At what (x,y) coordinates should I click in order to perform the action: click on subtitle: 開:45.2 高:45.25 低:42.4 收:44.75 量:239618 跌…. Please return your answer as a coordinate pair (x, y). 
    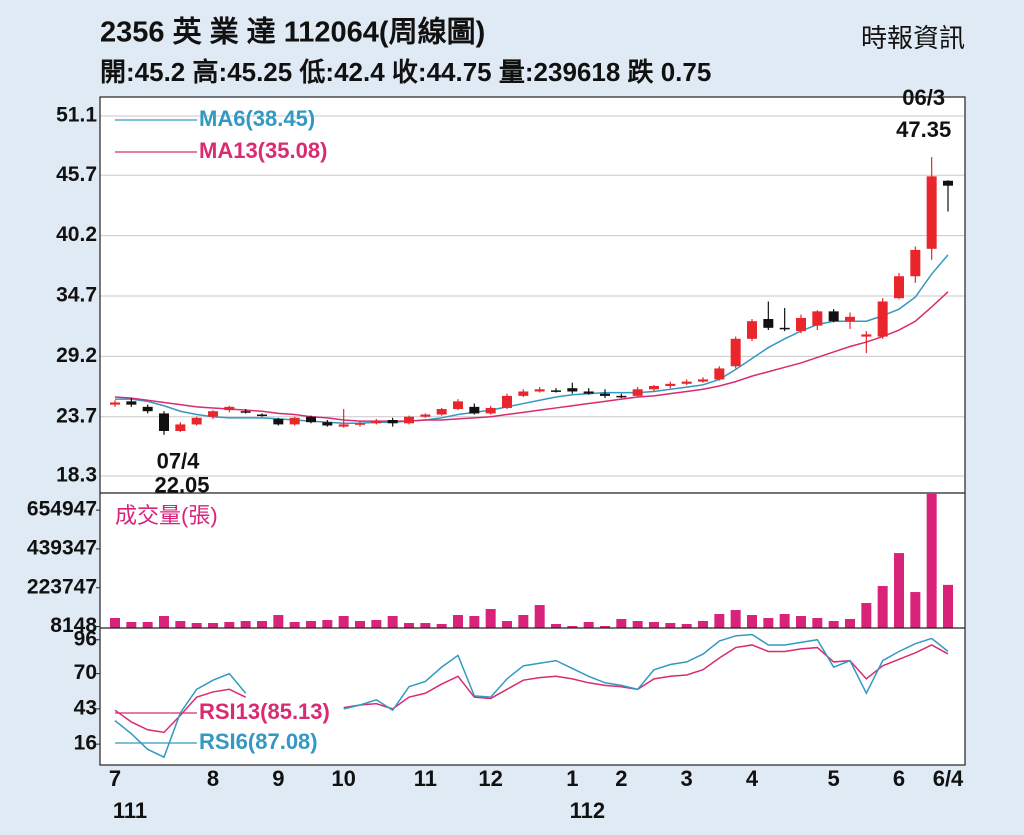
    Looking at the image, I should click on (405, 72).